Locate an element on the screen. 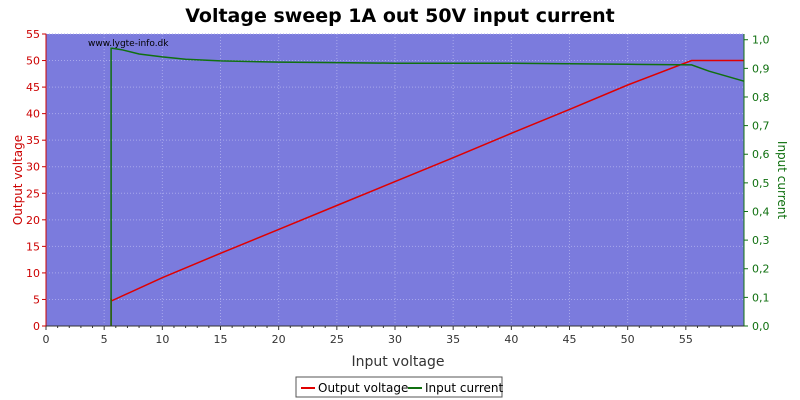 The width and height of the screenshot is (800, 400). y-left-tick-label: 15 is located at coordinates (33, 246).